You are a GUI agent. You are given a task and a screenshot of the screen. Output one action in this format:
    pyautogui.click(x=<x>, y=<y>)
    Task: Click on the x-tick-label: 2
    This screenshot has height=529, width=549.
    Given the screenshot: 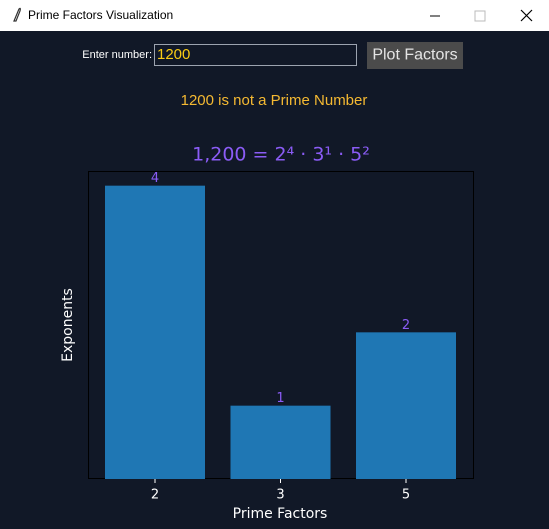 What is the action you would take?
    pyautogui.click(x=155, y=495)
    